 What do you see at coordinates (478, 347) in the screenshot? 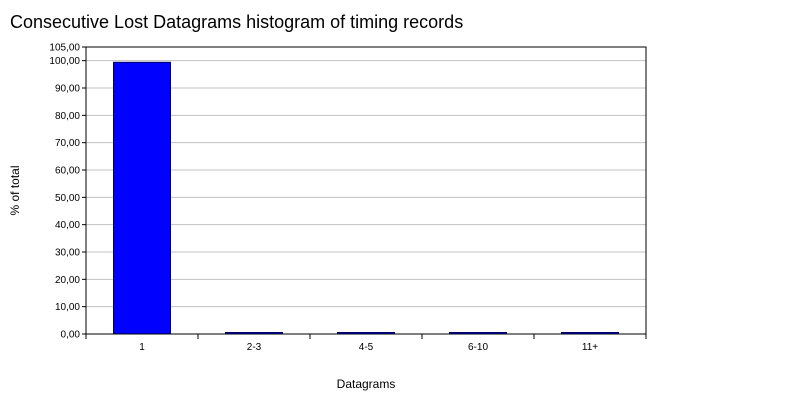
I see `x-tick-label: 6-10` at bounding box center [478, 347].